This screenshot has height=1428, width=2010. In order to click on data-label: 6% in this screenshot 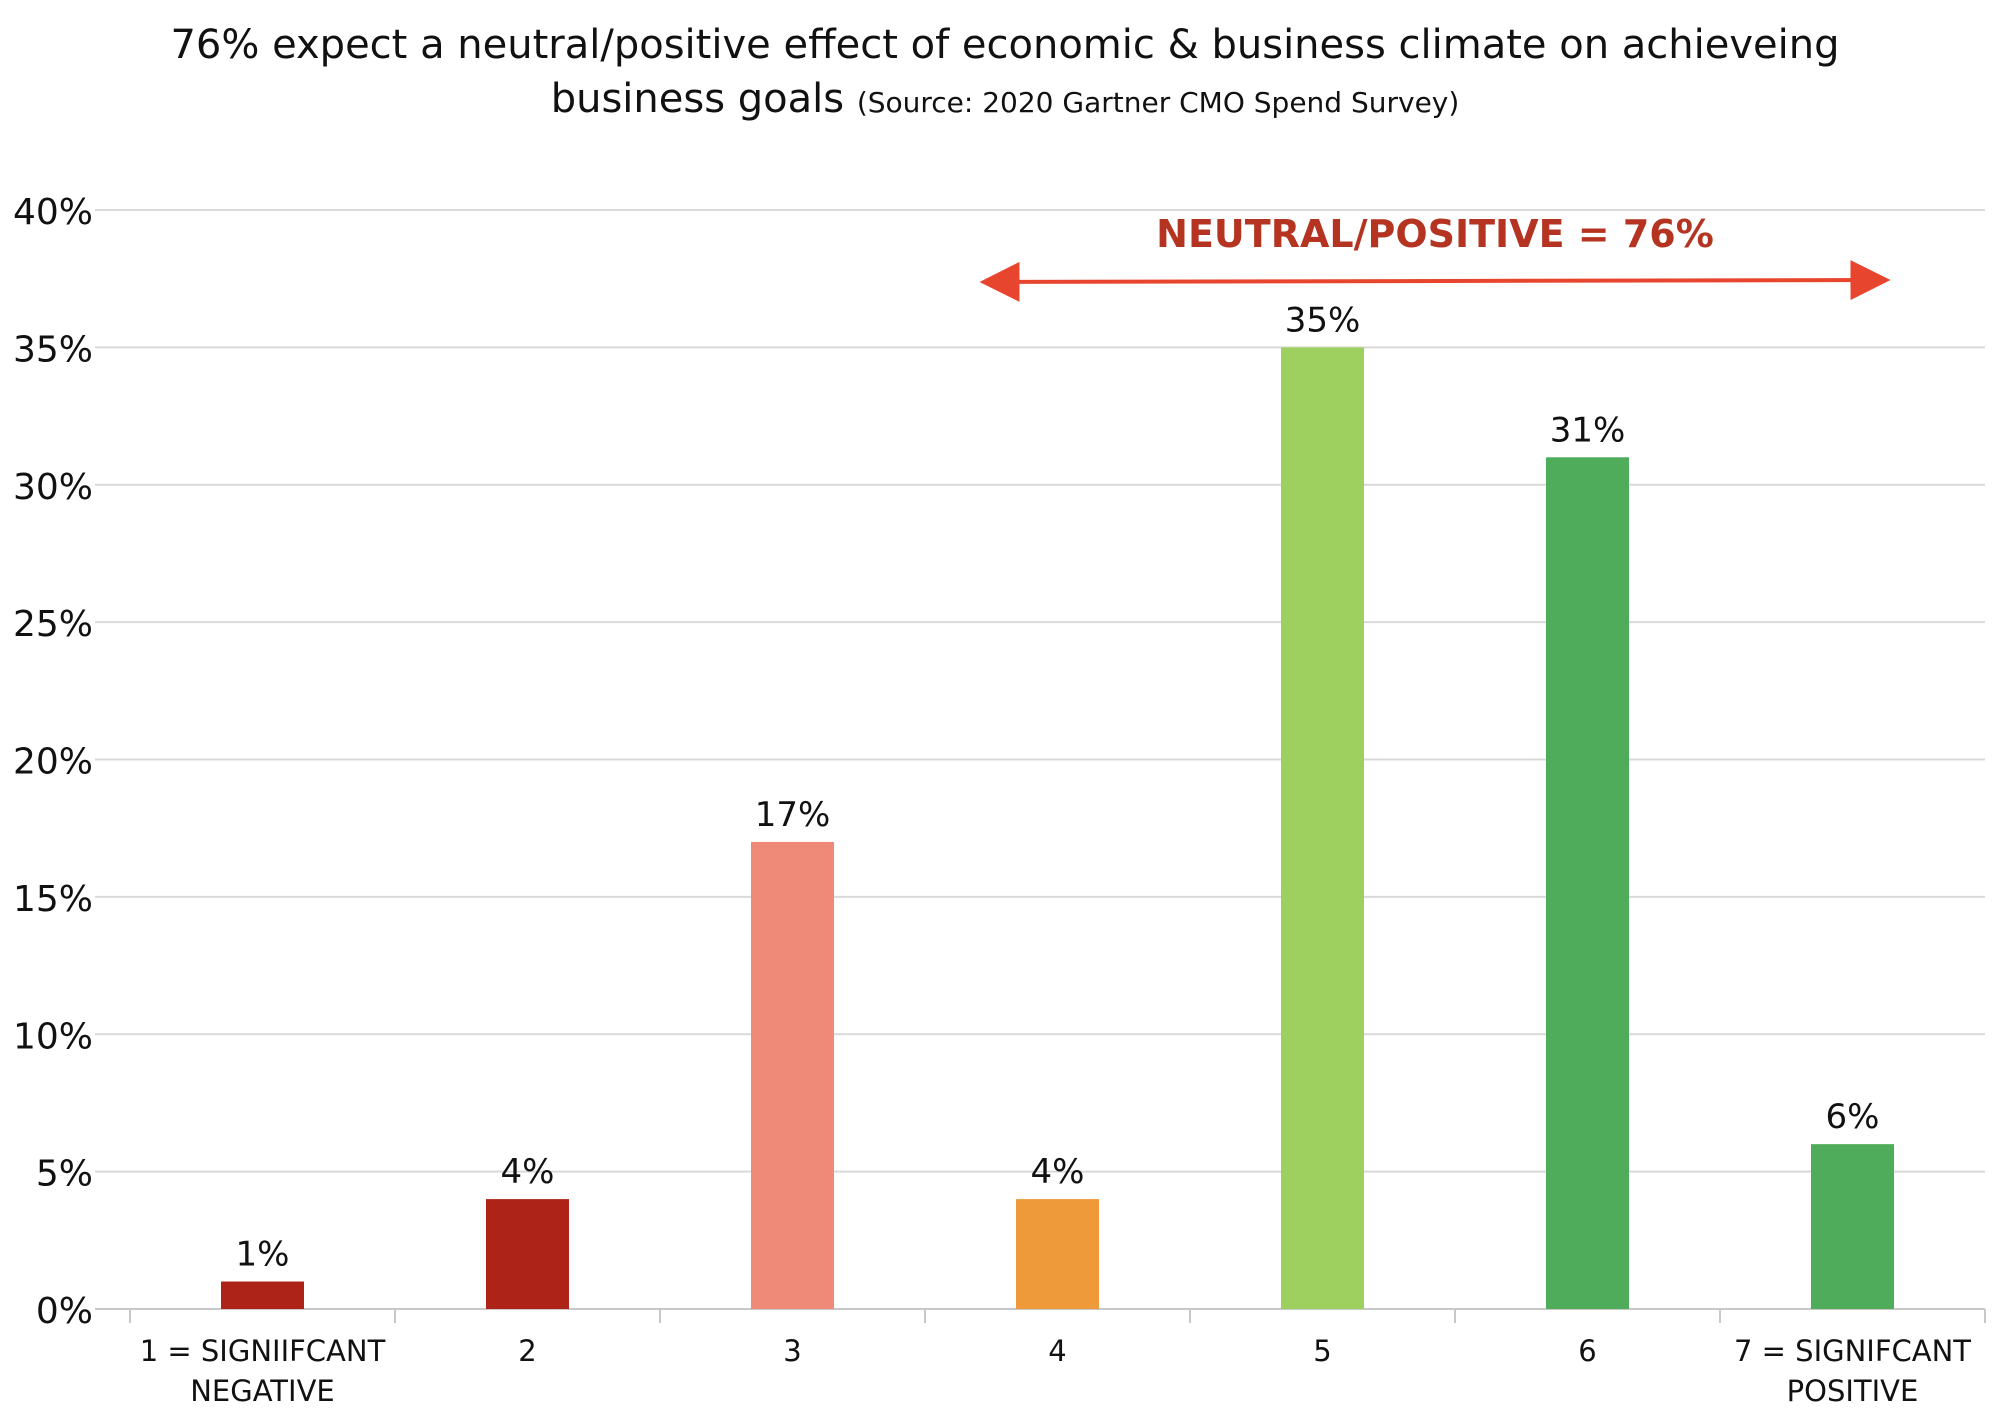, I will do `click(1853, 1117)`.